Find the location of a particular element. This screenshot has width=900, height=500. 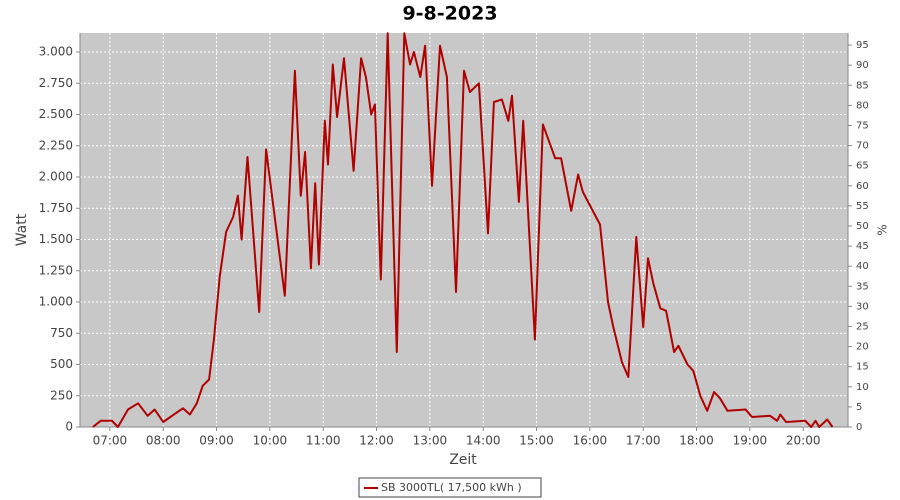

x-tick-label: 08:00 is located at coordinates (163, 441).